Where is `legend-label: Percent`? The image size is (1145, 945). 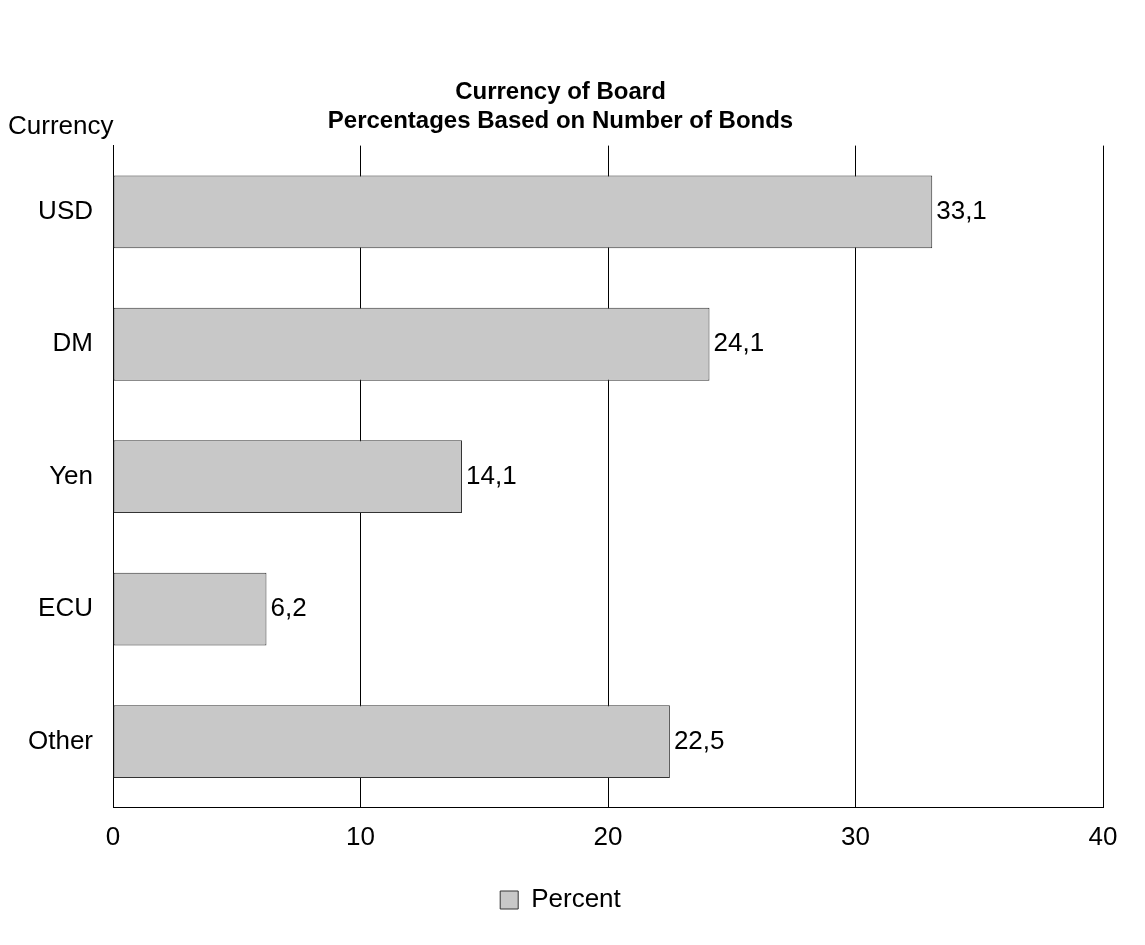
legend-label: Percent is located at coordinates (576, 898).